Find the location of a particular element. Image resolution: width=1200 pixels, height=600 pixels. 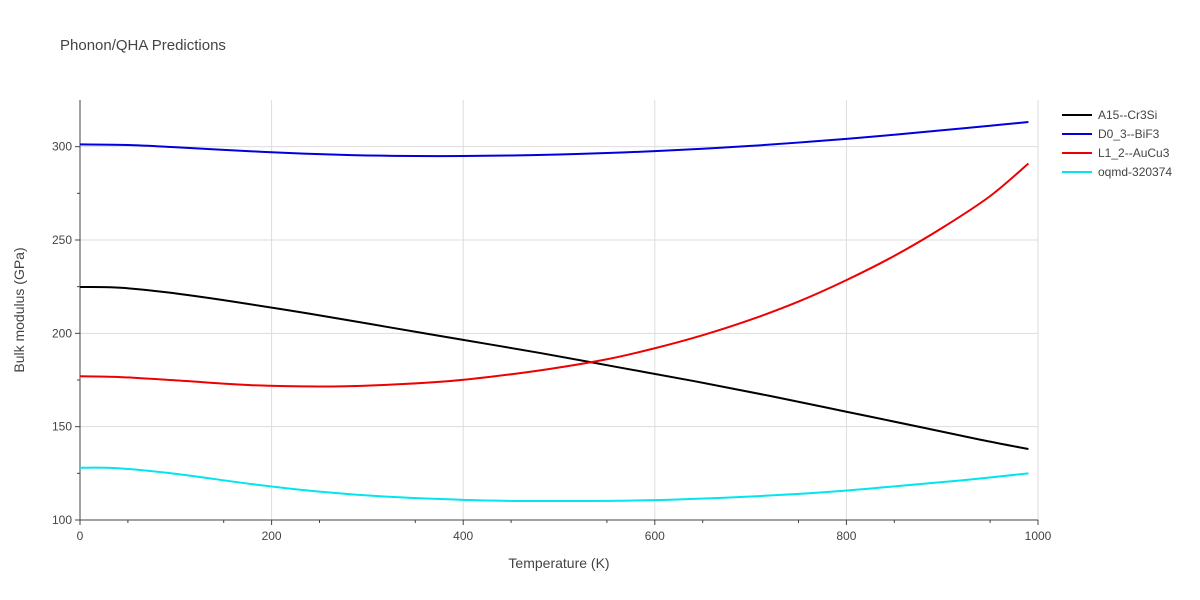

legend-label: oqmd-320374 is located at coordinates (1135, 172).